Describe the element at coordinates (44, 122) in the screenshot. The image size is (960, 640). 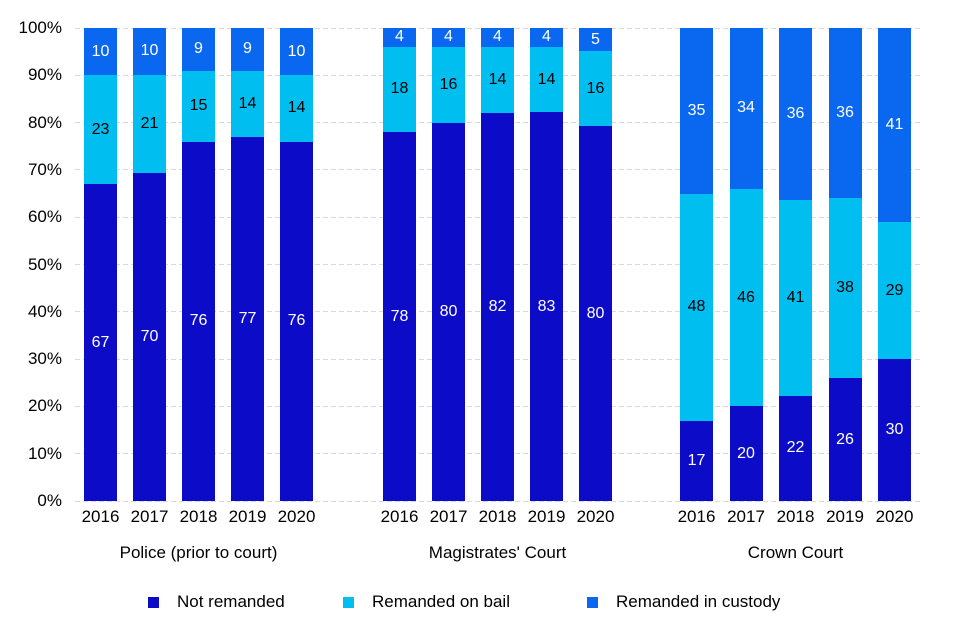
I see `y-axis-tick-label: 80%` at that location.